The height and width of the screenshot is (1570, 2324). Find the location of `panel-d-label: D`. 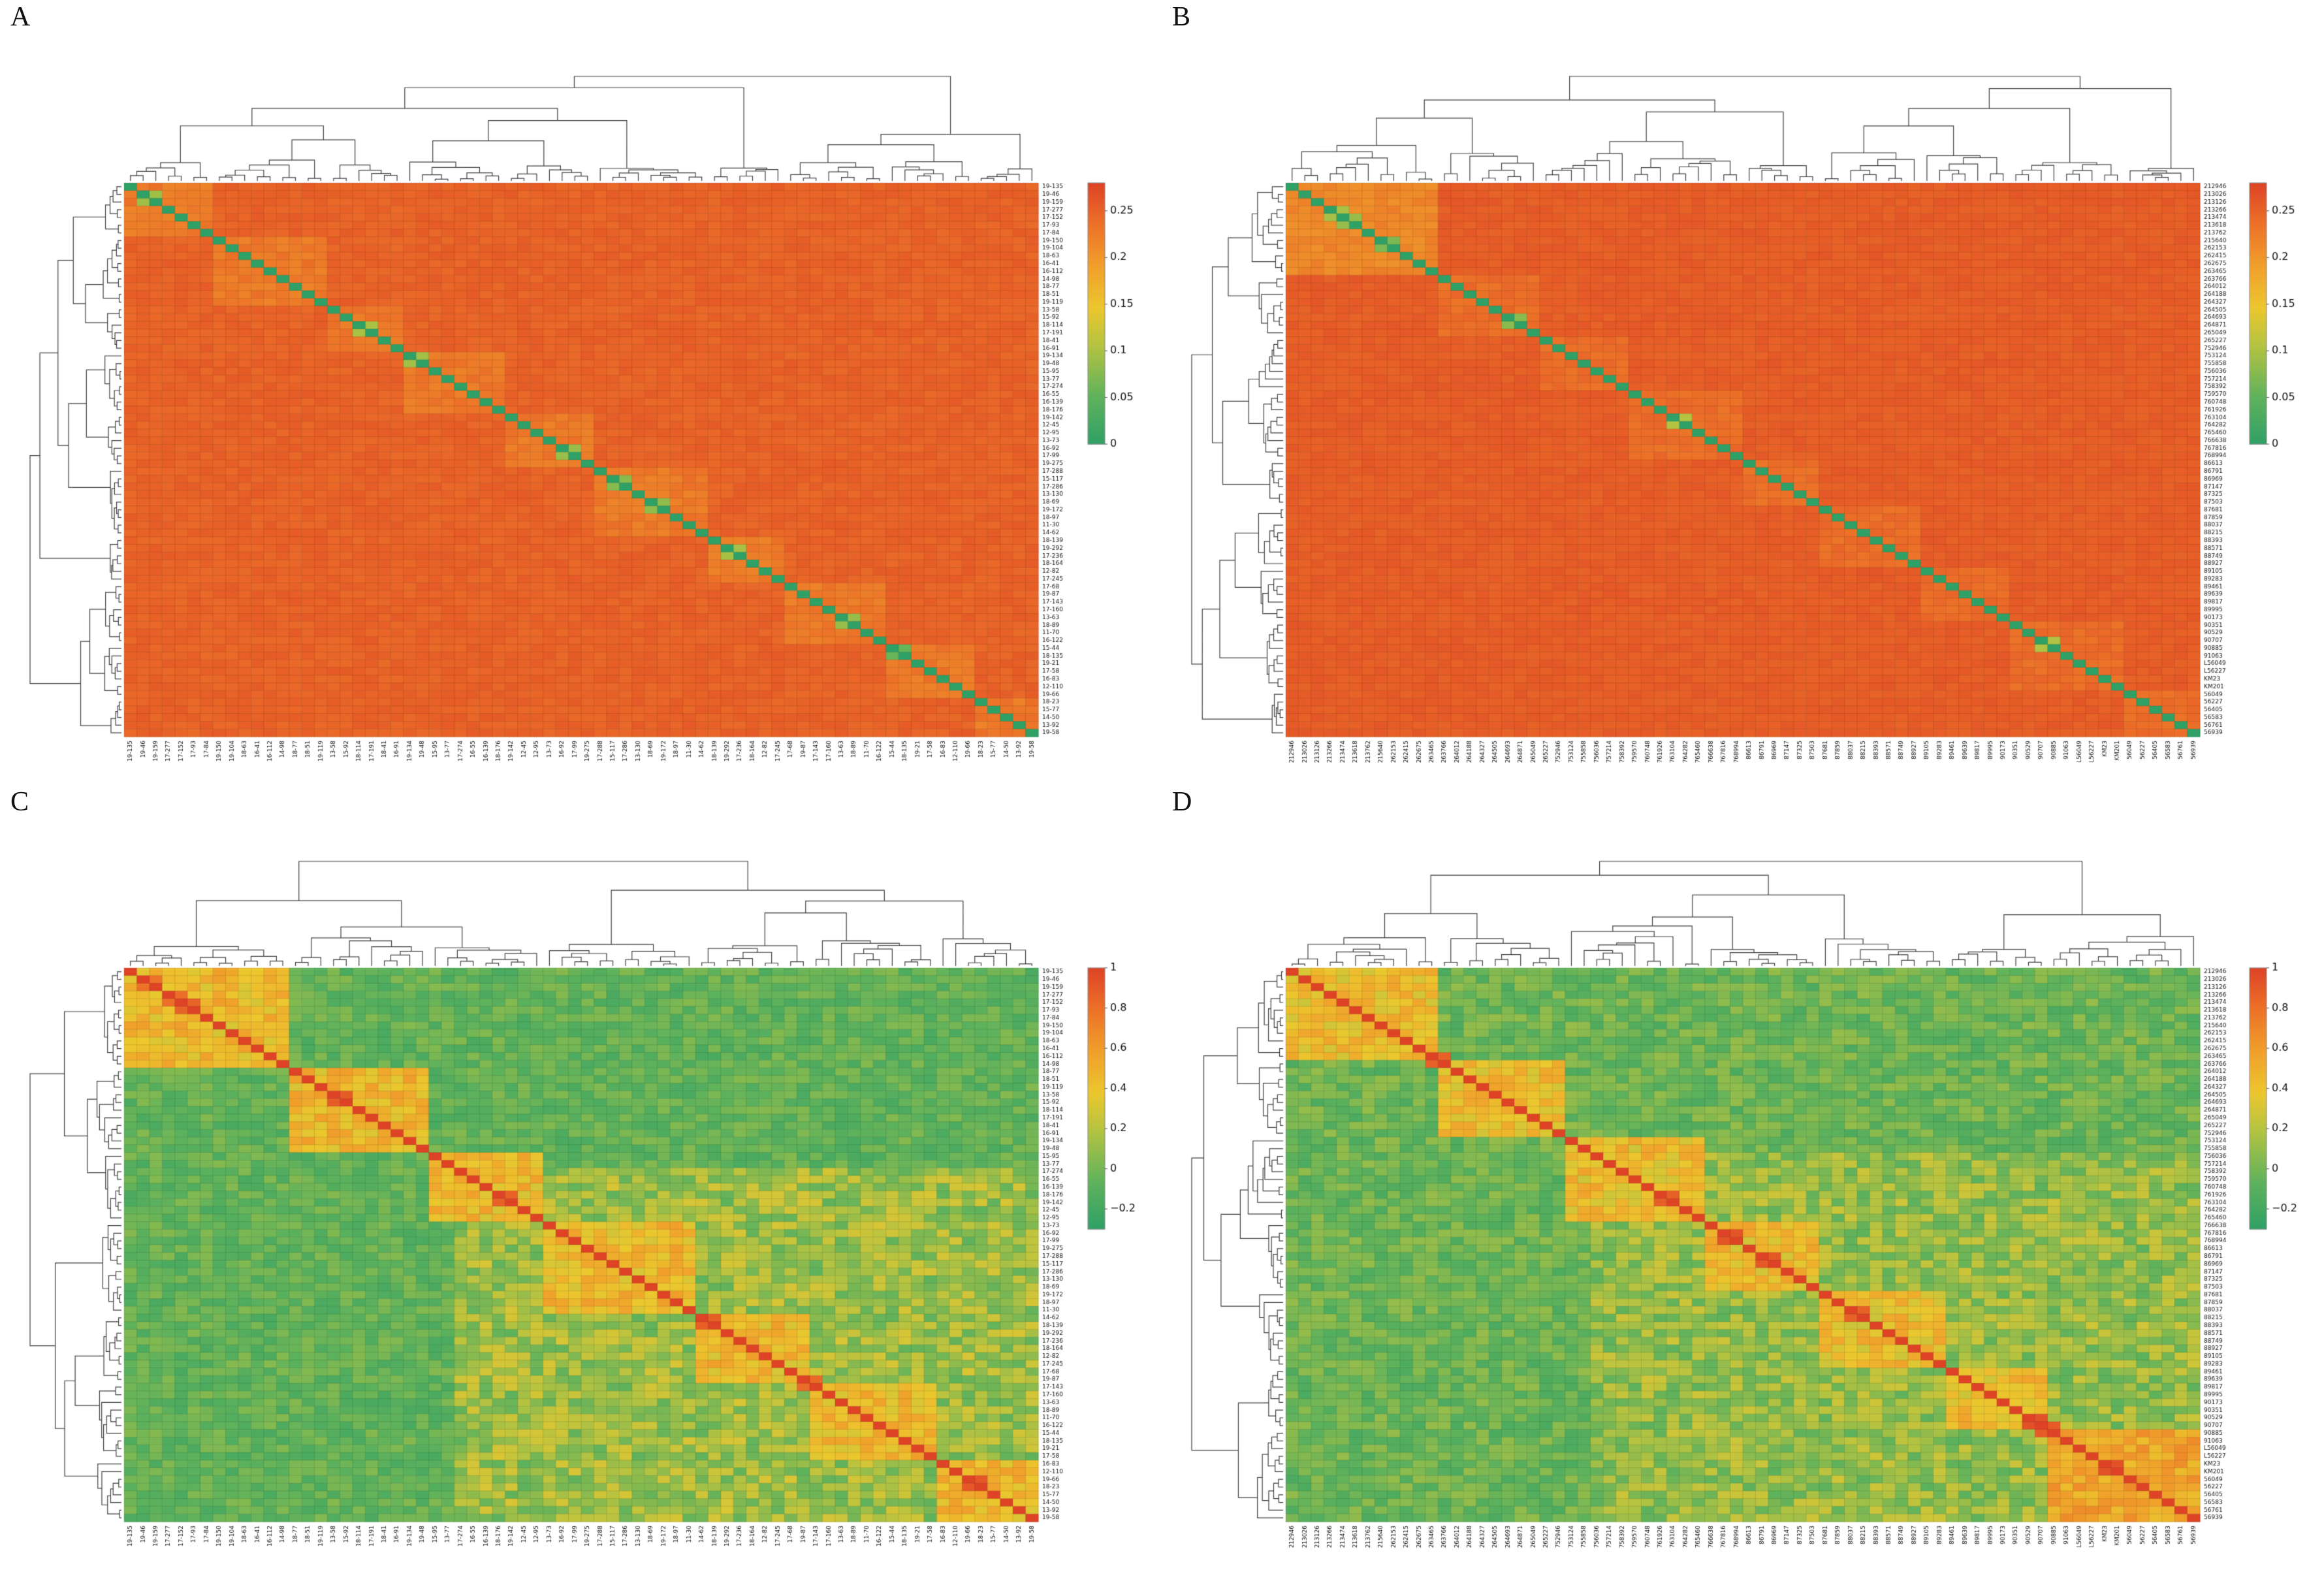

panel-d-label: D is located at coordinates (1182, 802).